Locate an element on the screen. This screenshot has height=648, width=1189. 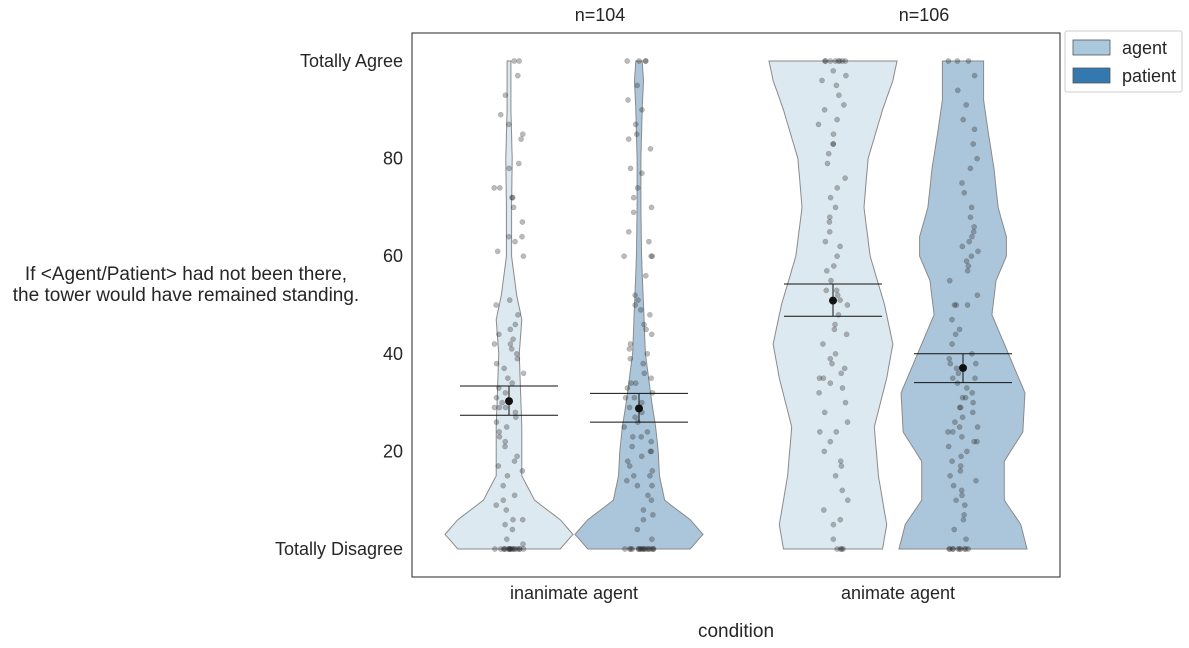
y-tick-label: 60 is located at coordinates (393, 256).